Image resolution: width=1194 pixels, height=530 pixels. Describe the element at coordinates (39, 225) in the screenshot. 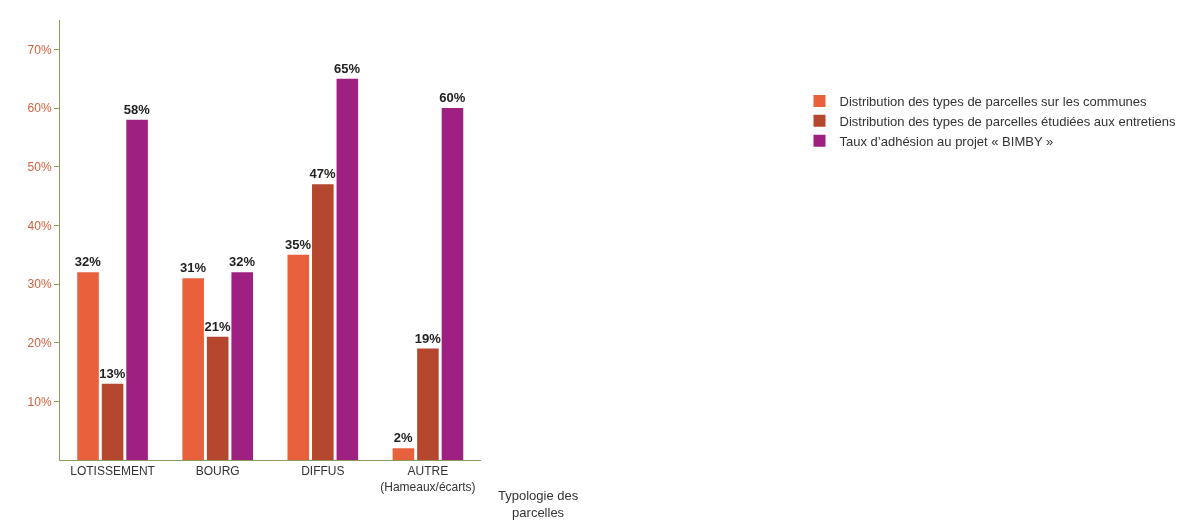

I see `y-tick-label: 40%` at that location.